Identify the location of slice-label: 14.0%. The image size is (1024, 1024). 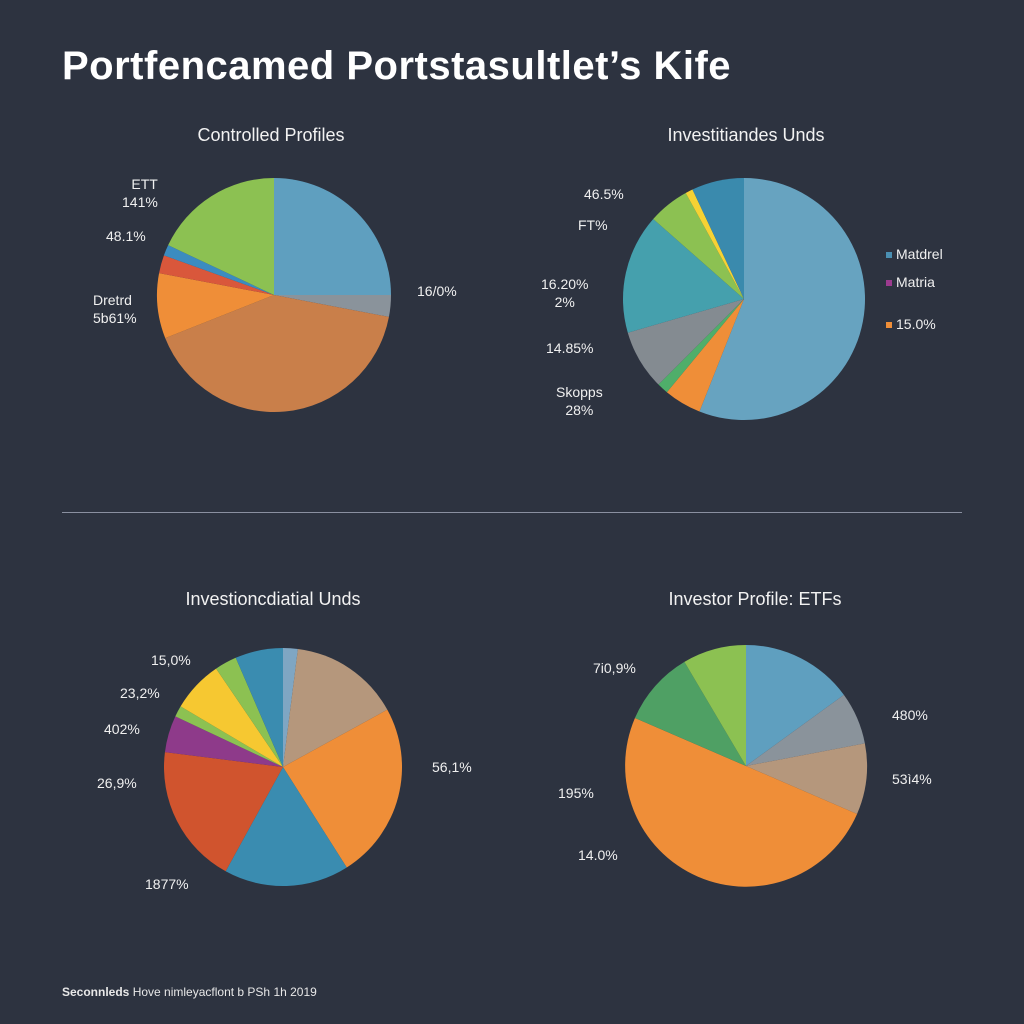
(598, 855).